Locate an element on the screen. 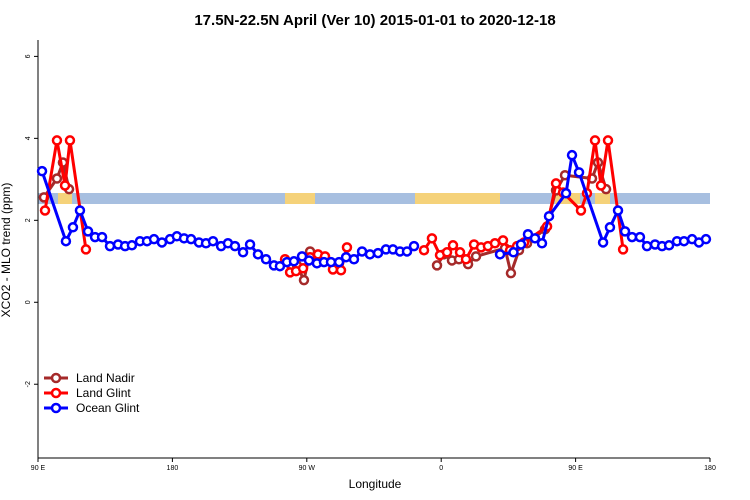  x-tick-label: 0 is located at coordinates (441, 468).